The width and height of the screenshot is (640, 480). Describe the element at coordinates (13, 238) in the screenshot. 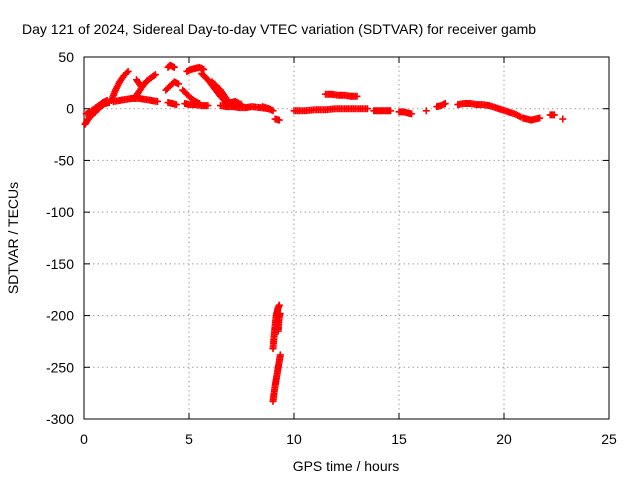

I see `y-axis-label: SDTVAR / TECUs` at that location.